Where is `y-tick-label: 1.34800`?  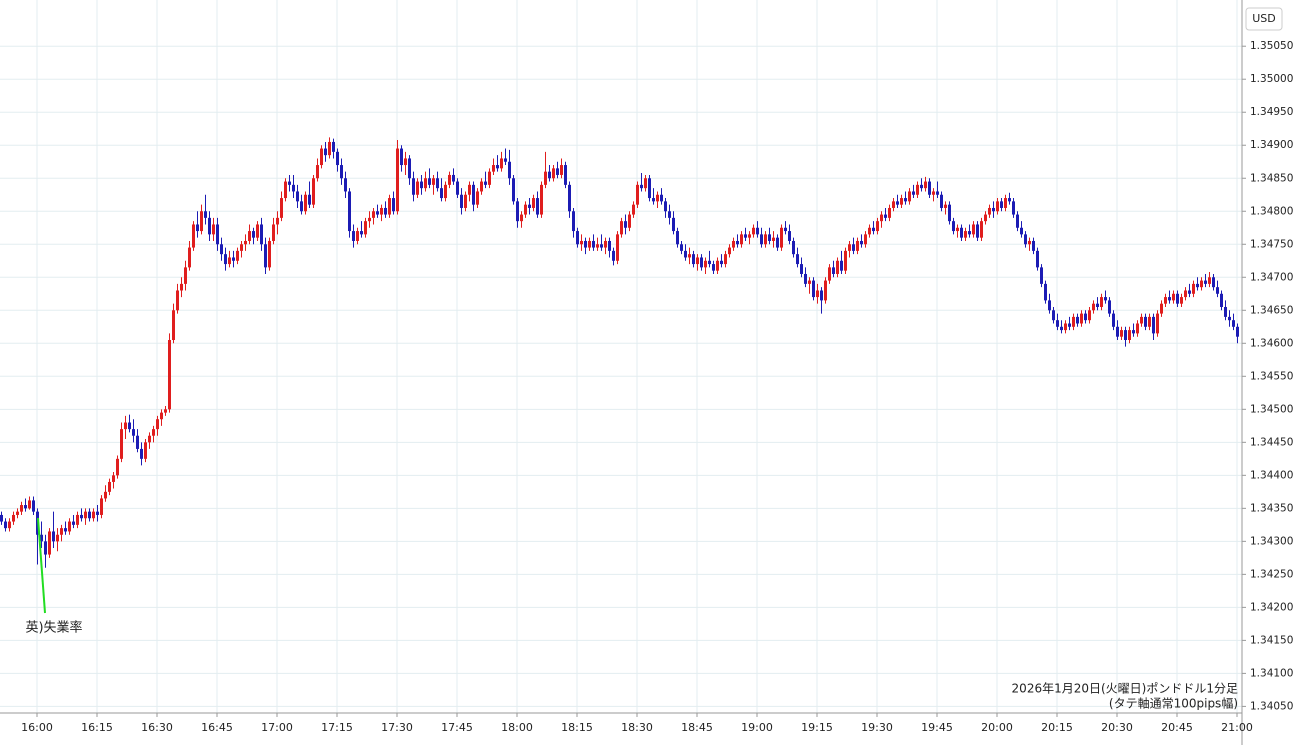
y-tick-label: 1.34800 is located at coordinates (1271, 211).